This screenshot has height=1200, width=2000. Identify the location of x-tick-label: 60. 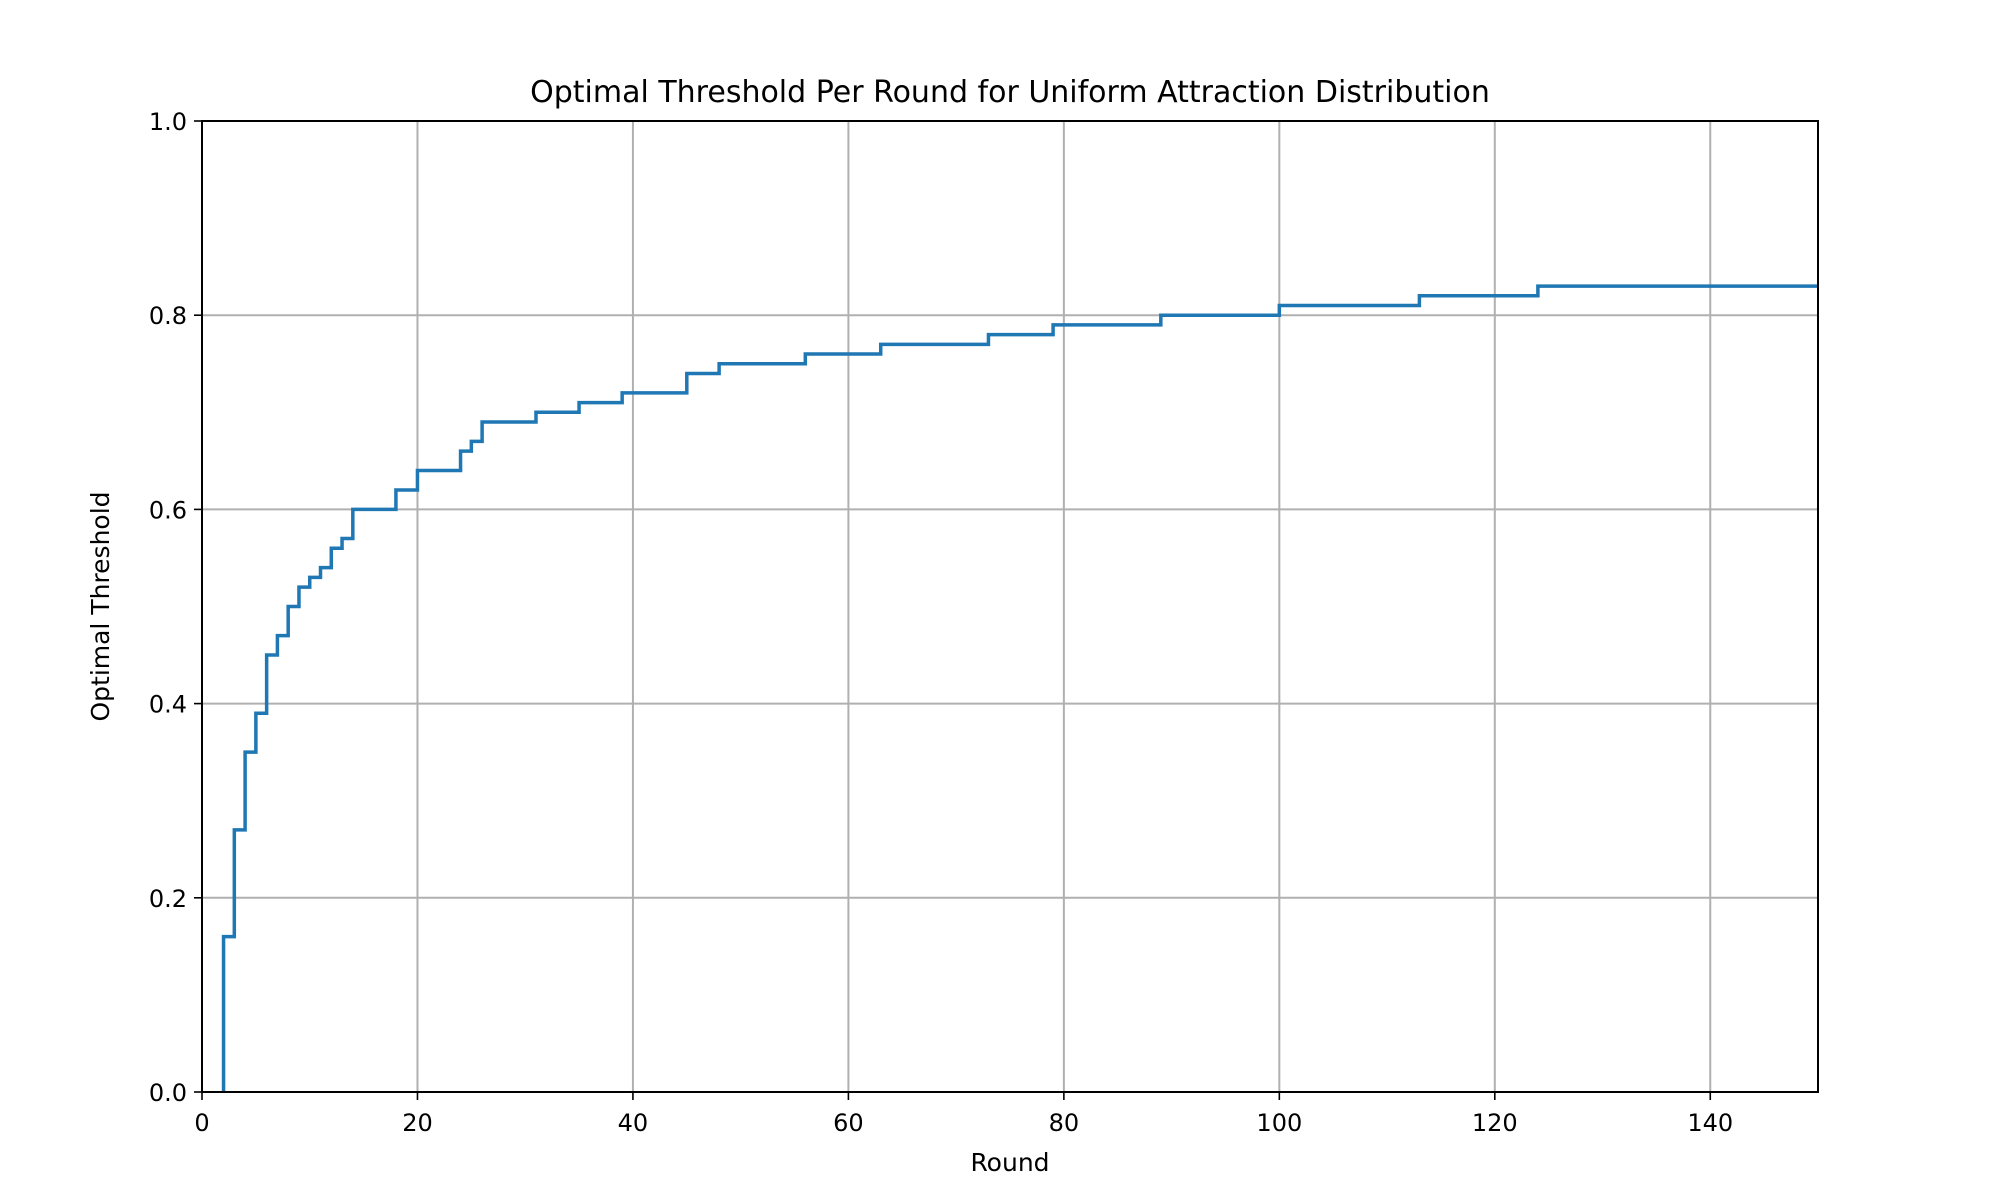
(848, 1123).